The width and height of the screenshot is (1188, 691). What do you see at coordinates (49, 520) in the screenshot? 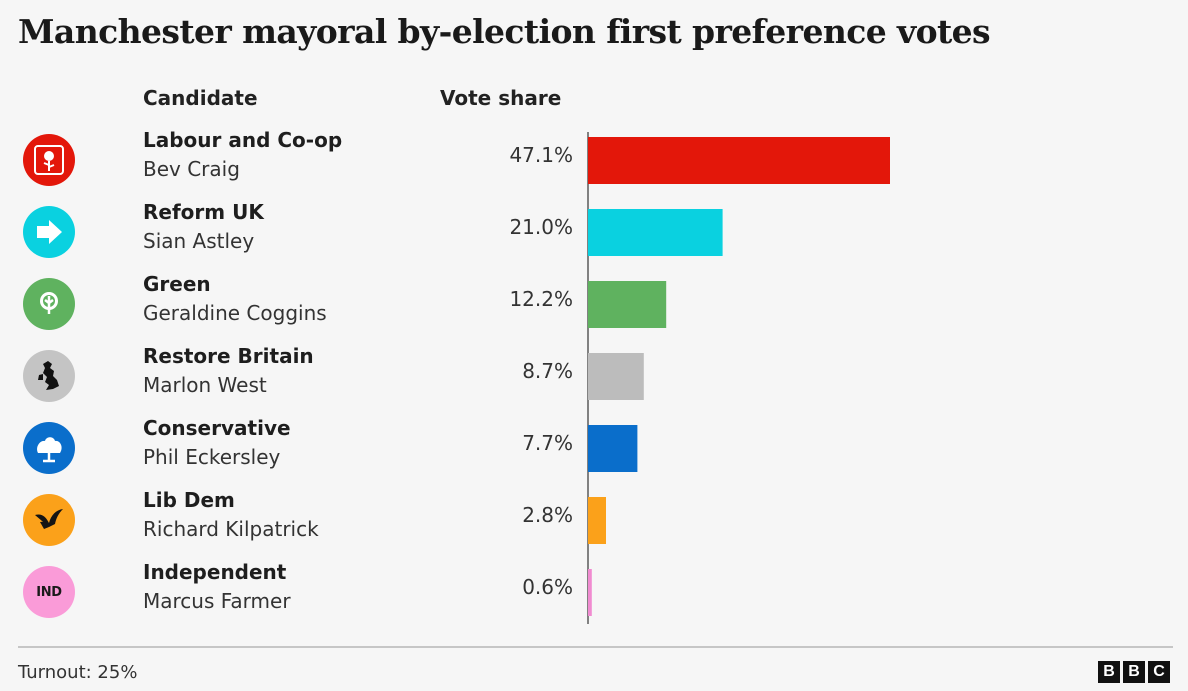
I see `bird-icon` at bounding box center [49, 520].